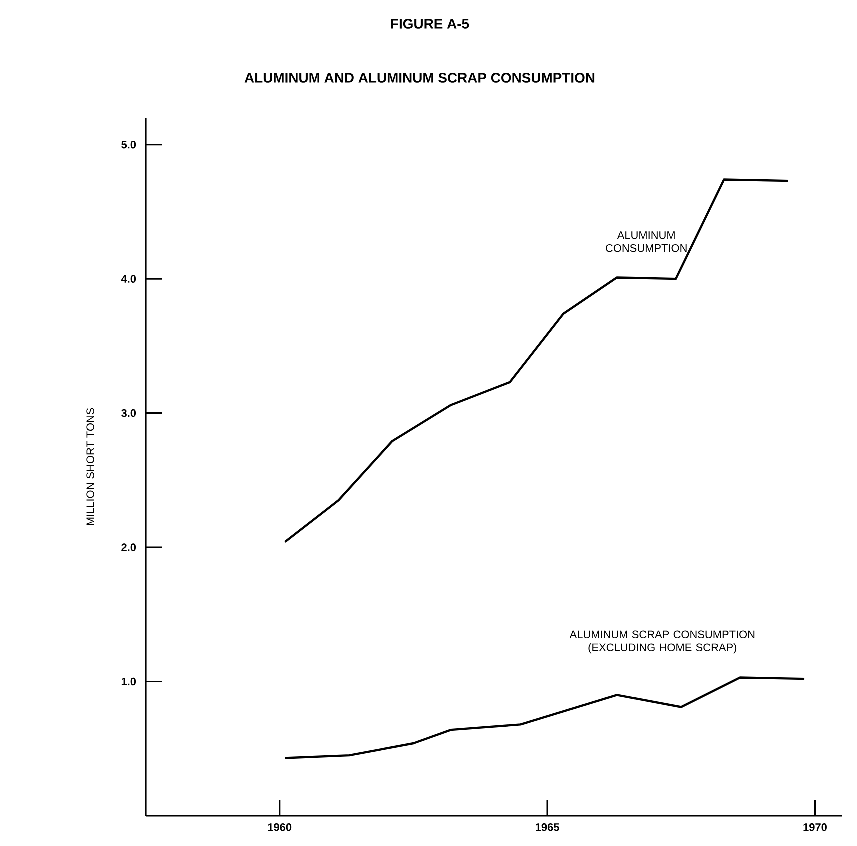  Describe the element at coordinates (129, 144) in the screenshot. I see `y-tick-label: 5.0` at that location.